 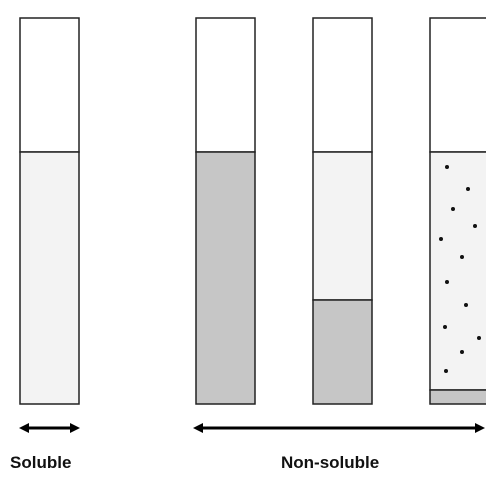 What do you see at coordinates (225, 85) in the screenshot?
I see `tube-turbid-headspace` at bounding box center [225, 85].